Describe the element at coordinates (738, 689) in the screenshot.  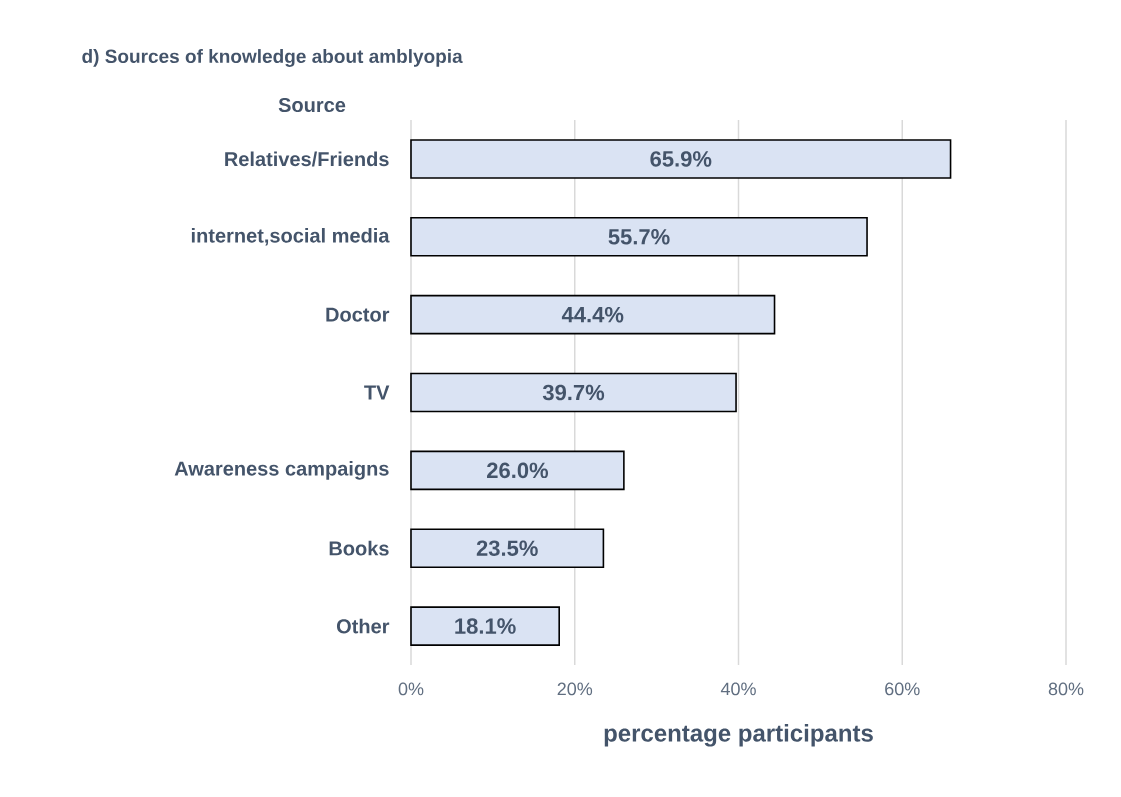
I see `x-tick-label: 40%` at that location.